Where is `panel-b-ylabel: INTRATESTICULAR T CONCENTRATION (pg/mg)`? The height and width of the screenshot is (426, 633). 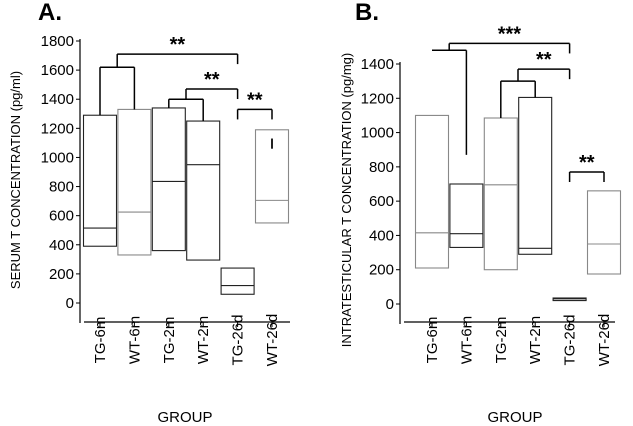
panel-b-ylabel: INTRATESTICULAR T CONCENTRATION (pg/mg) is located at coordinates (346, 200).